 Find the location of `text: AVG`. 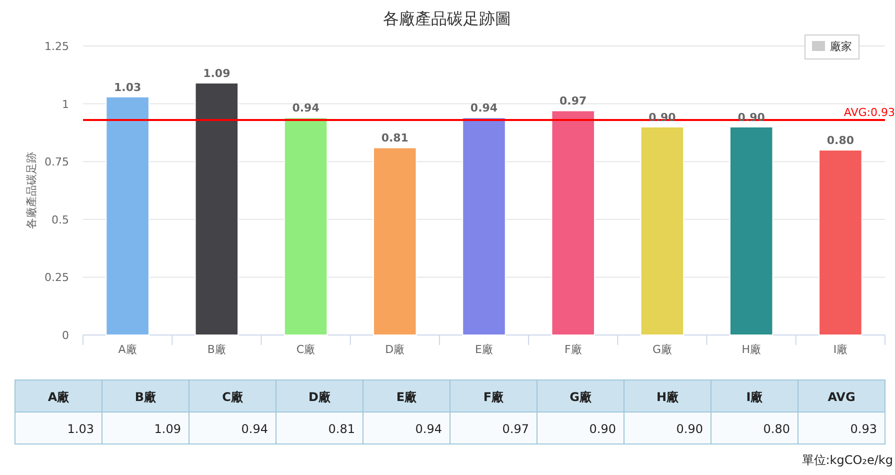

text: AVG is located at coordinates (842, 397).